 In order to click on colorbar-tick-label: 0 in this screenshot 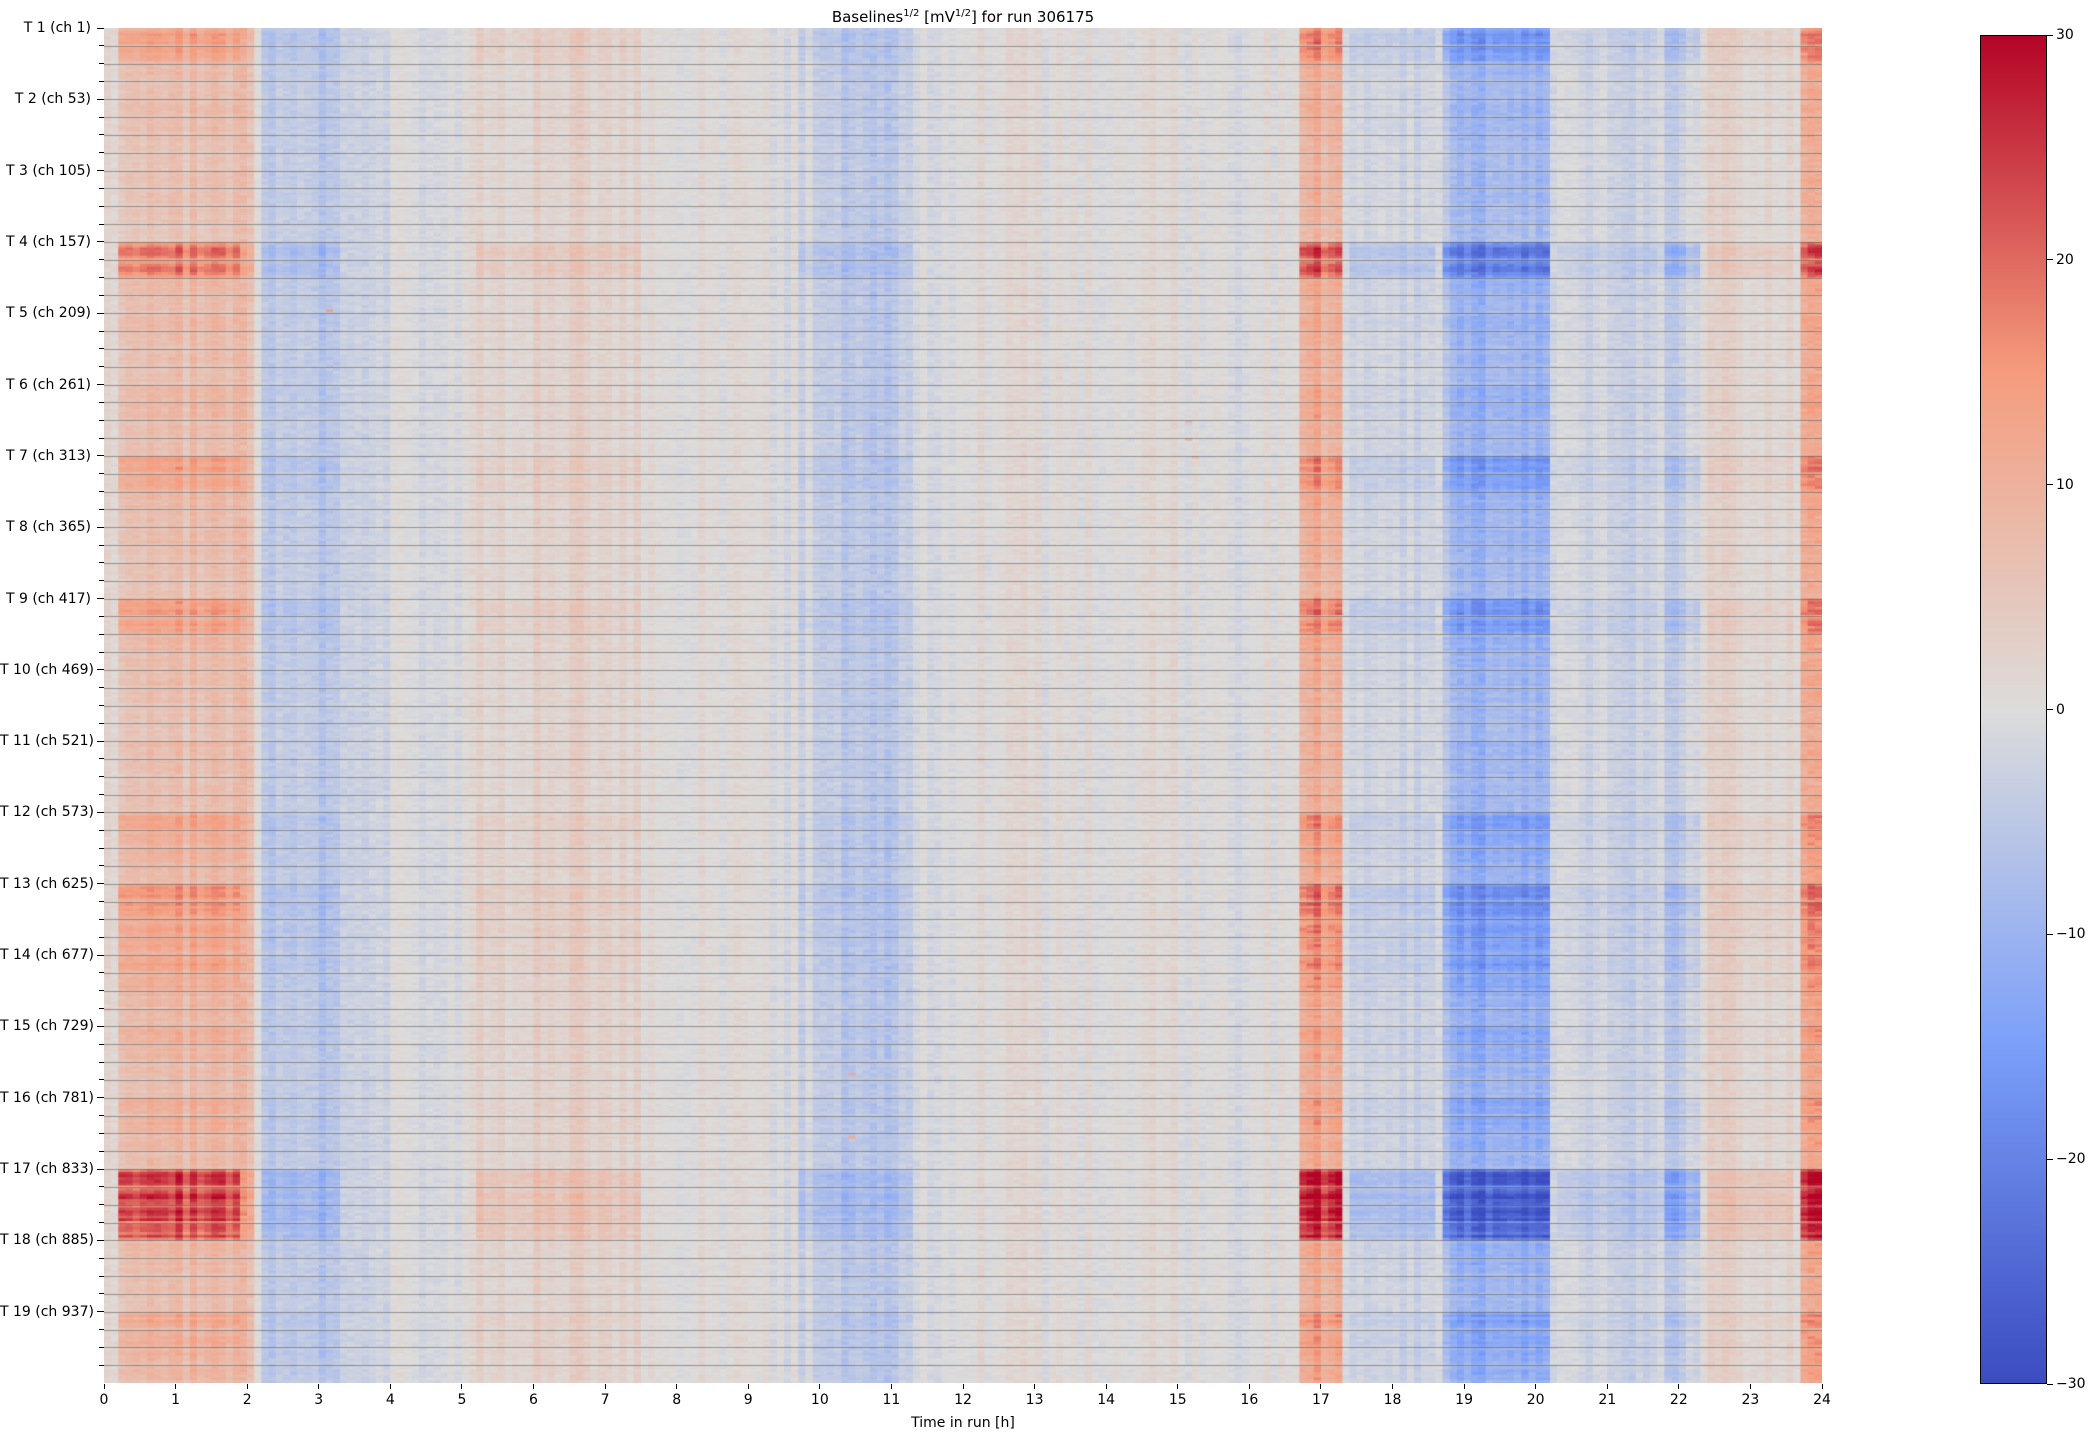, I will do `click(2060, 709)`.